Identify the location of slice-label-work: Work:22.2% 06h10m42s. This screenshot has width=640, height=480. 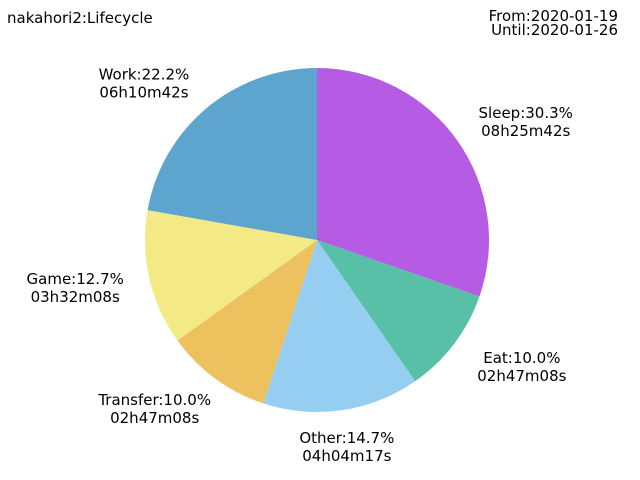
(144, 83).